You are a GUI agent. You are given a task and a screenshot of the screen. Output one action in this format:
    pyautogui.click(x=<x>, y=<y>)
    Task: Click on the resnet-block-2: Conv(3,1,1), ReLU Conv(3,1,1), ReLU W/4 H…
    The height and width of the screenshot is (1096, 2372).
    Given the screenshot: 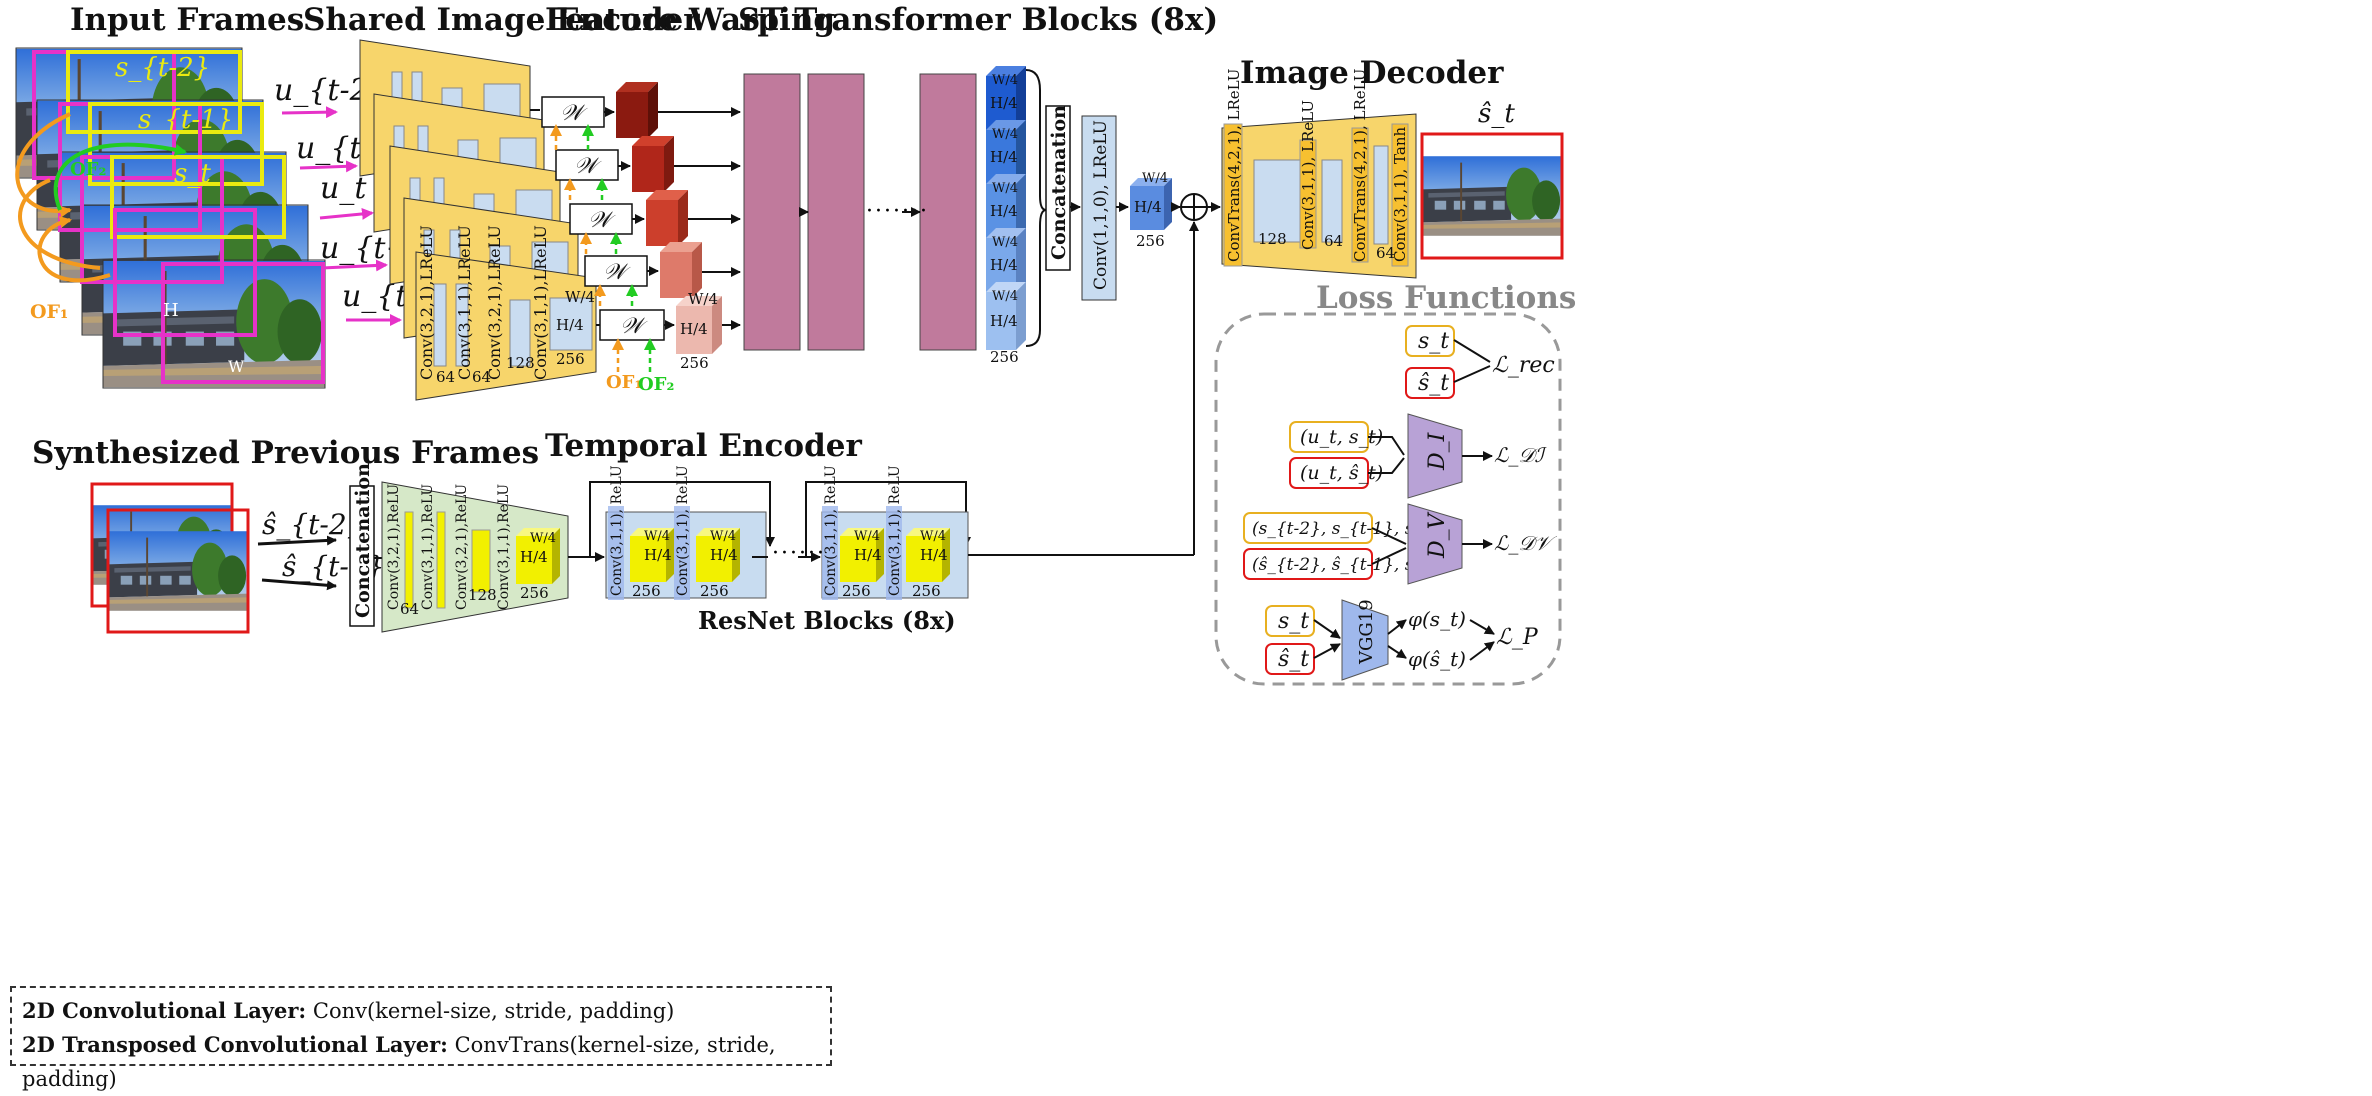 What is the action you would take?
    pyautogui.click(x=895, y=532)
    